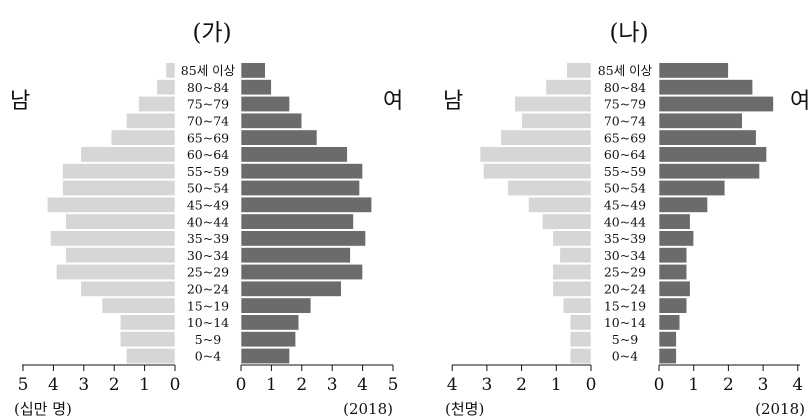 This screenshot has height=420, width=811. I want to click on age-label: 40~44, so click(208, 221).